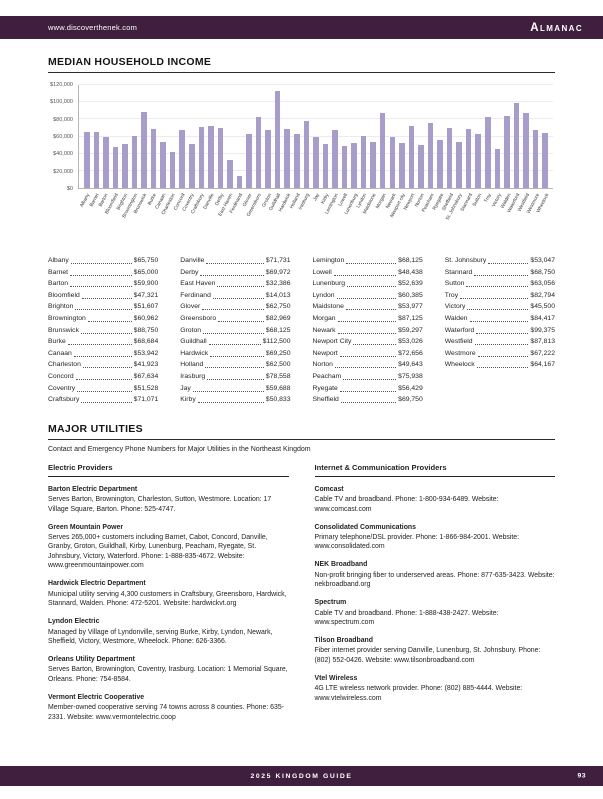 The width and height of the screenshot is (603, 799). I want to click on site-url: www.discoverthenek.com, so click(93, 27).